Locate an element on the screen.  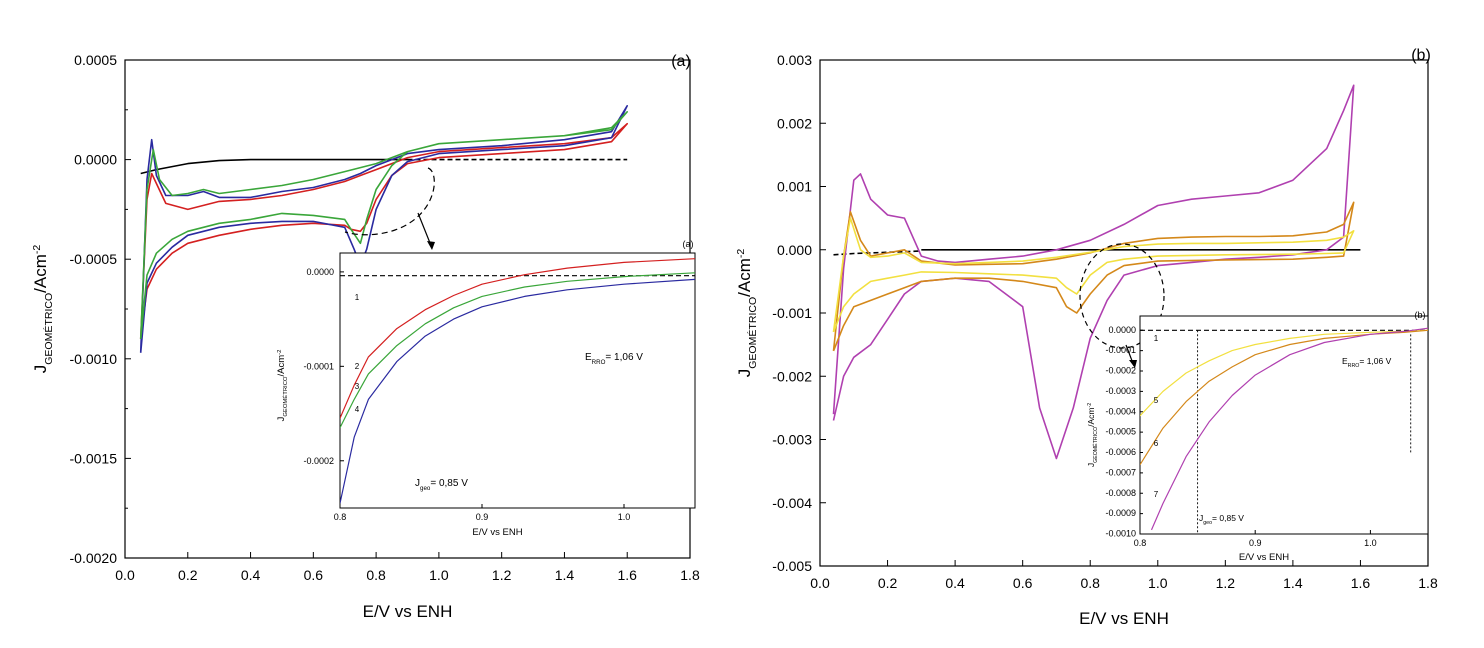
panel-b-ytick-label: -0.004 is located at coordinates (792, 503).